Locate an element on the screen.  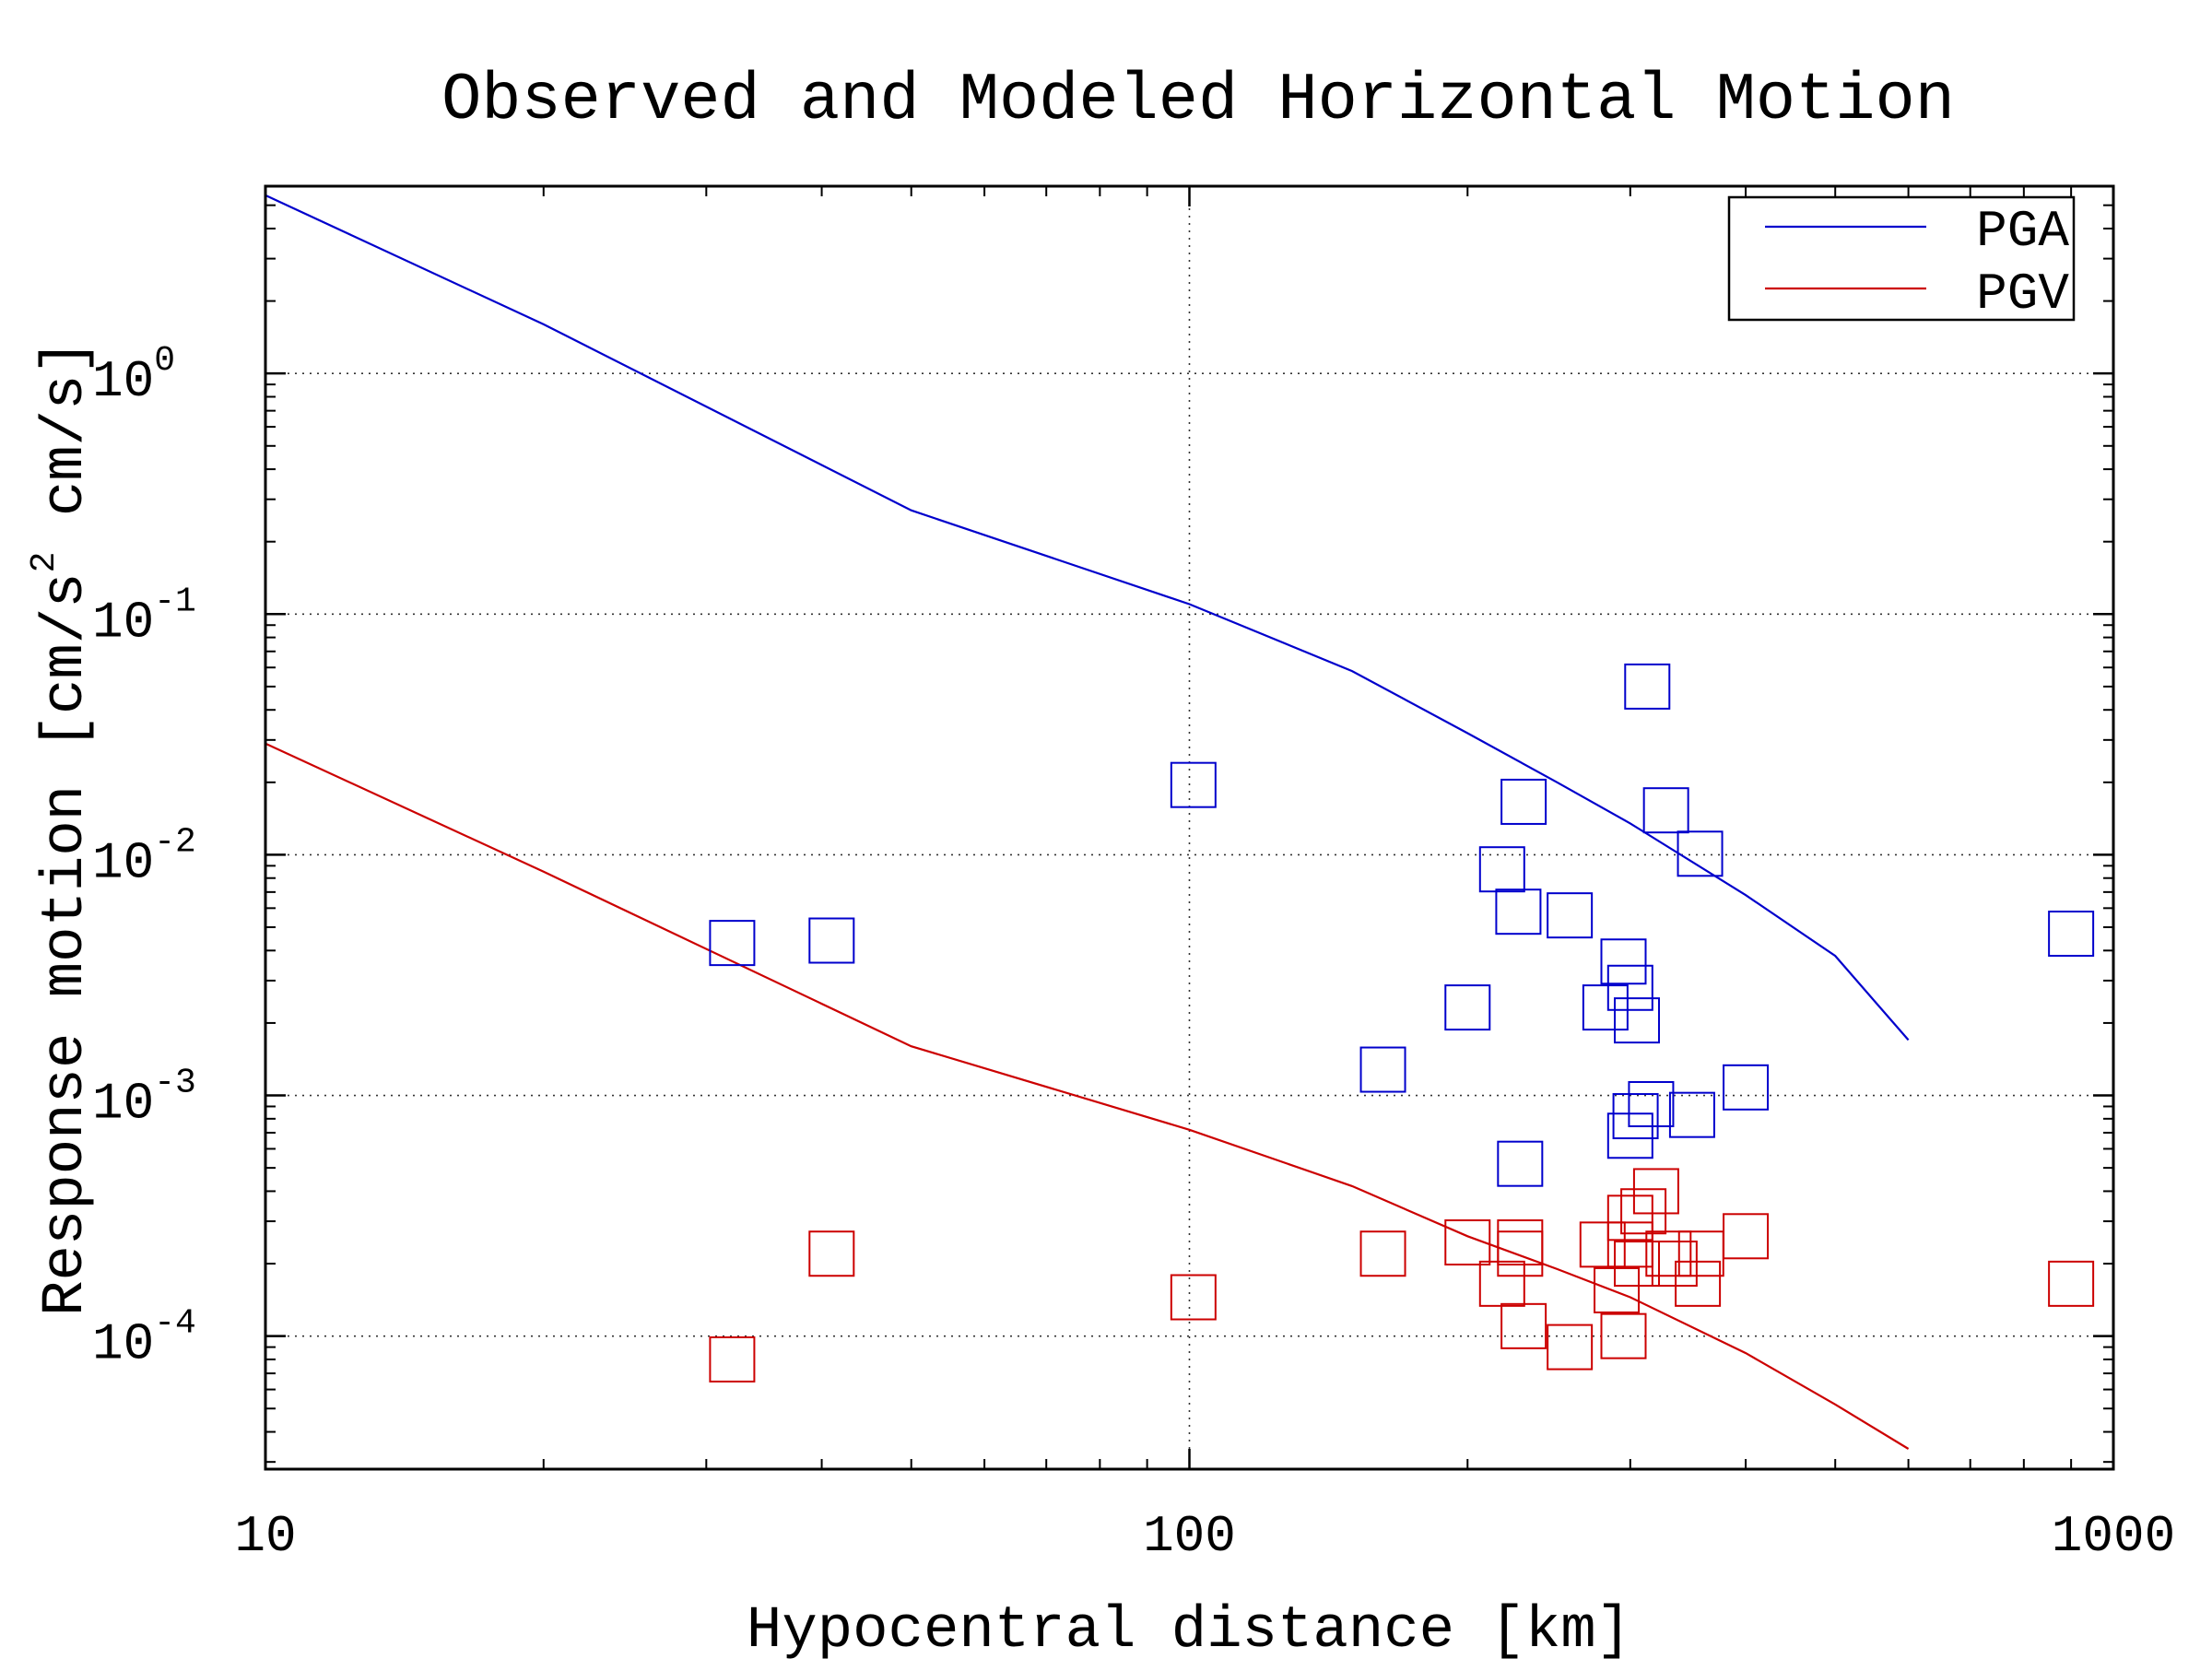
y-tick-label: 10⁻⁴ is located at coordinates (144, 1339).